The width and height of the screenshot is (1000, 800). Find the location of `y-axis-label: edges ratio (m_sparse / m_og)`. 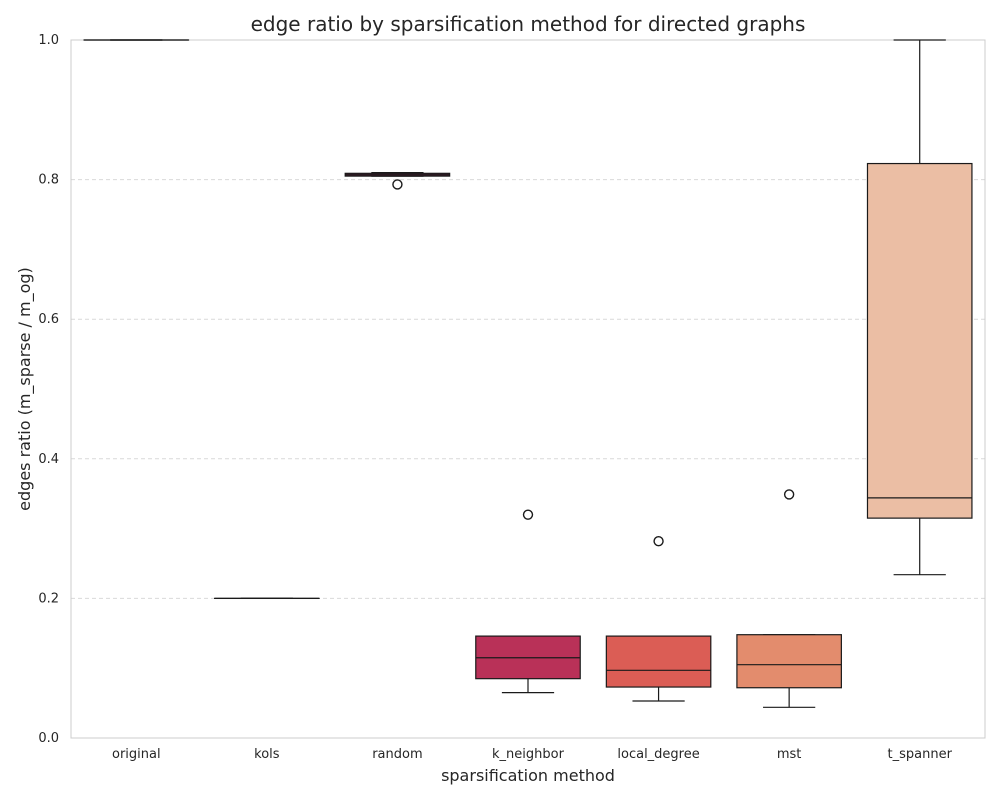

y-axis-label: edges ratio (m_sparse / m_og) is located at coordinates (25, 389).